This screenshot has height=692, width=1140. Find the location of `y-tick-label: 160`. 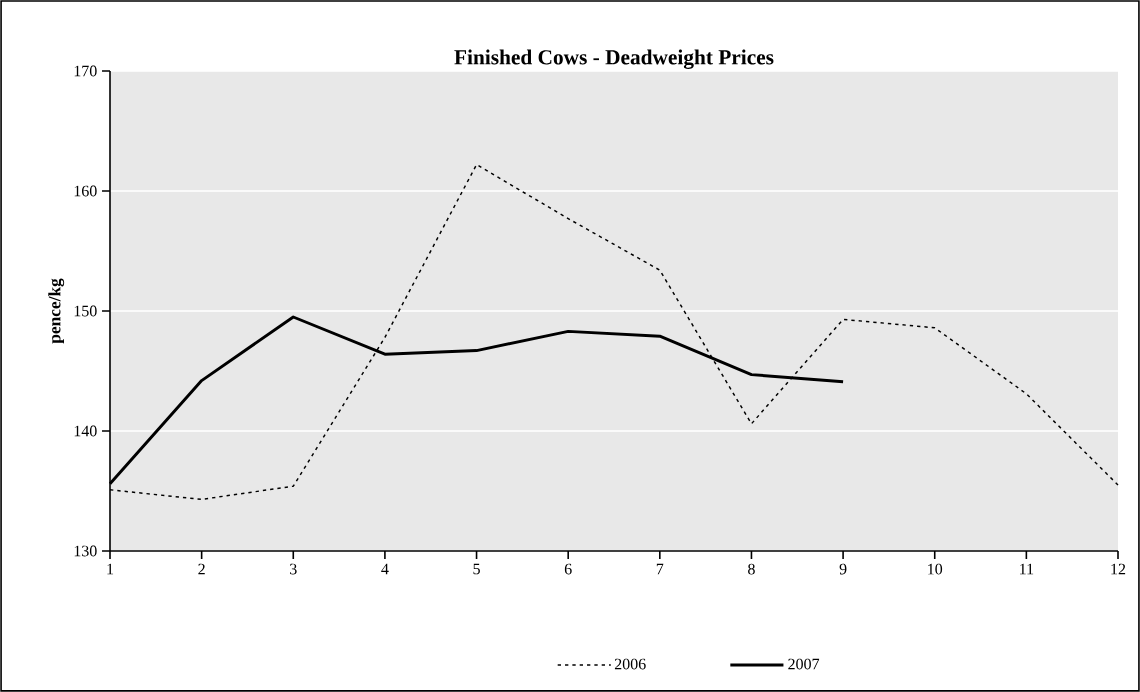

y-tick-label: 160 is located at coordinates (85, 191).